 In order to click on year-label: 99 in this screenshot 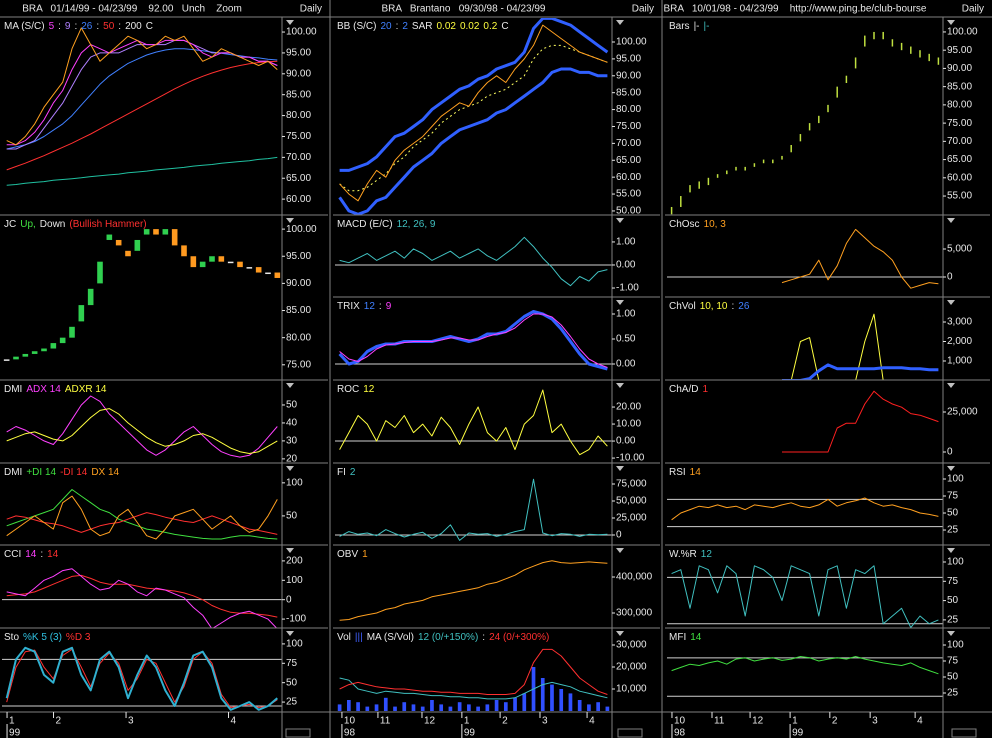, I will do `click(15, 733)`.